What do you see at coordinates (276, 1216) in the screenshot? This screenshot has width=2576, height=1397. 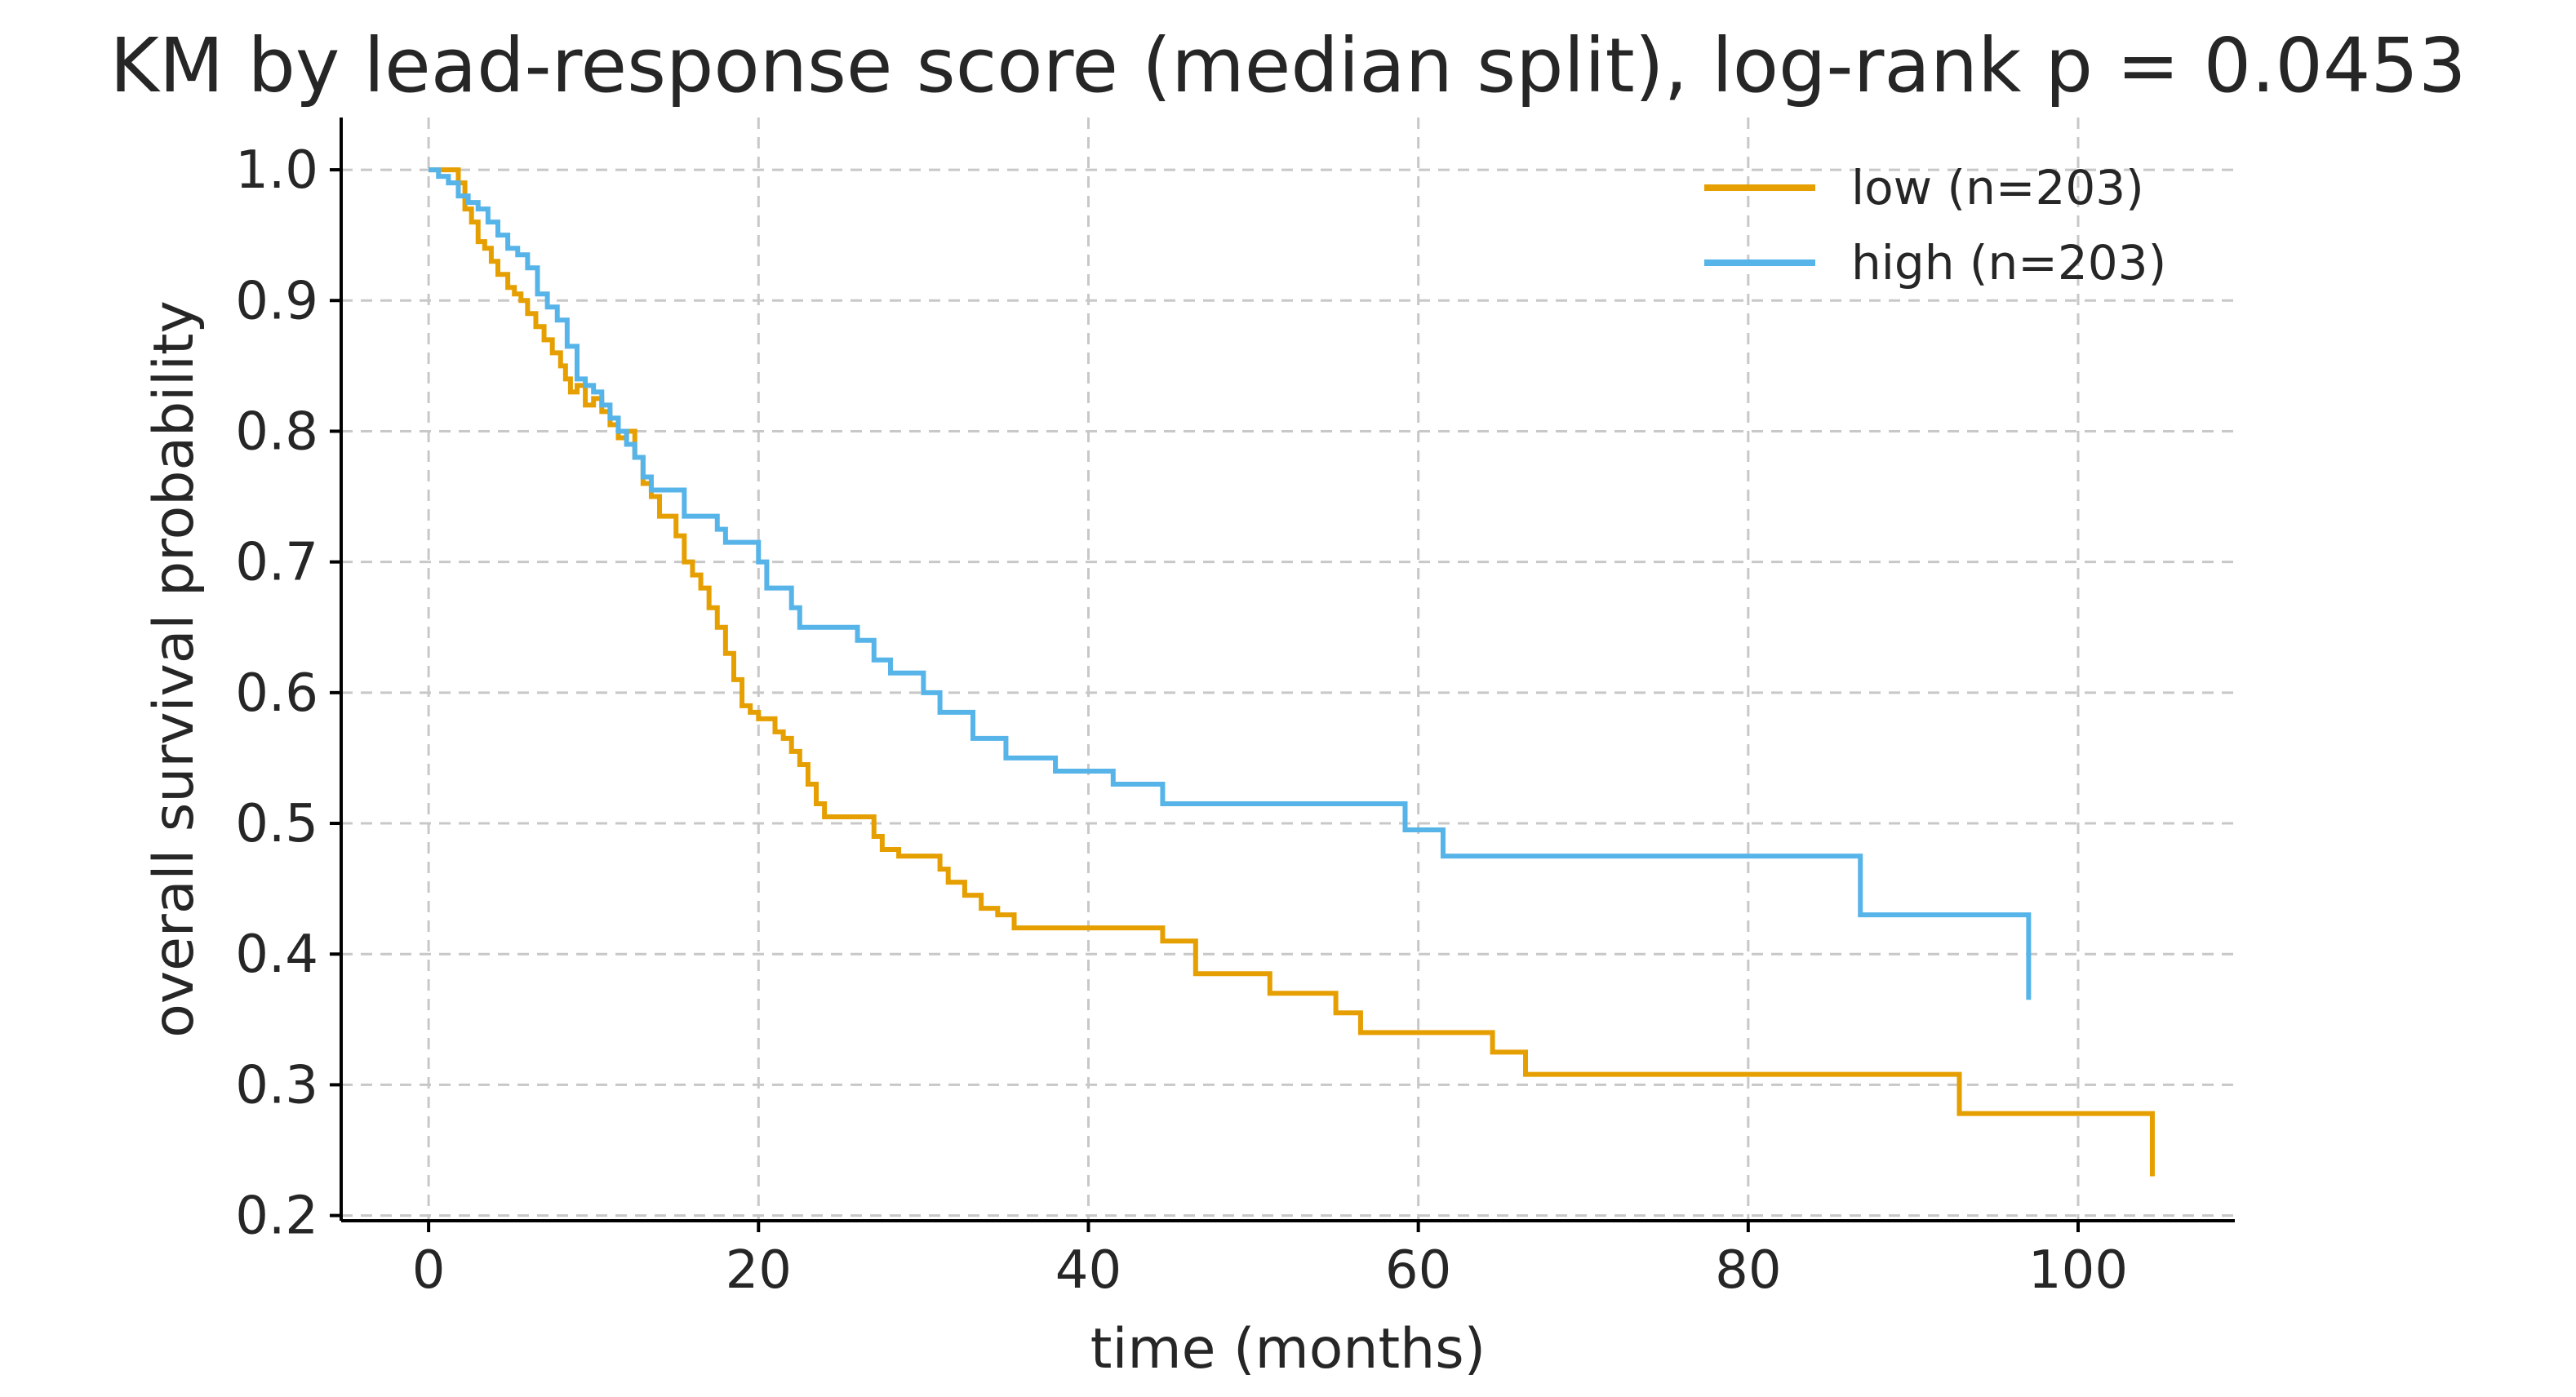 I see `y-tick-label: 0.2` at bounding box center [276, 1216].